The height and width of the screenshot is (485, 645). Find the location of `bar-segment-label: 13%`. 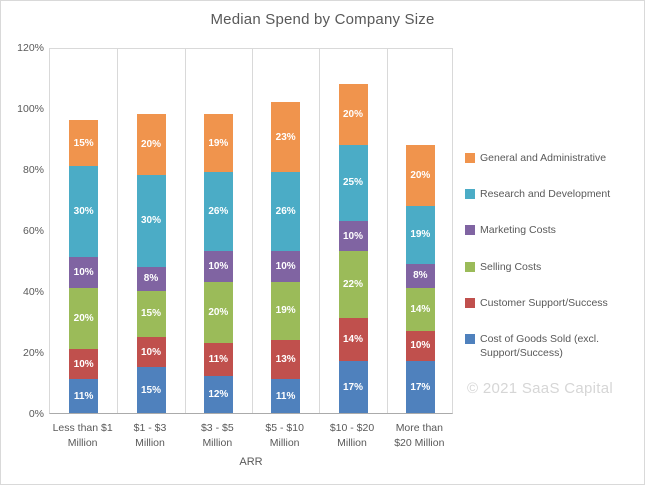

bar-segment-label: 13% is located at coordinates (285, 360).